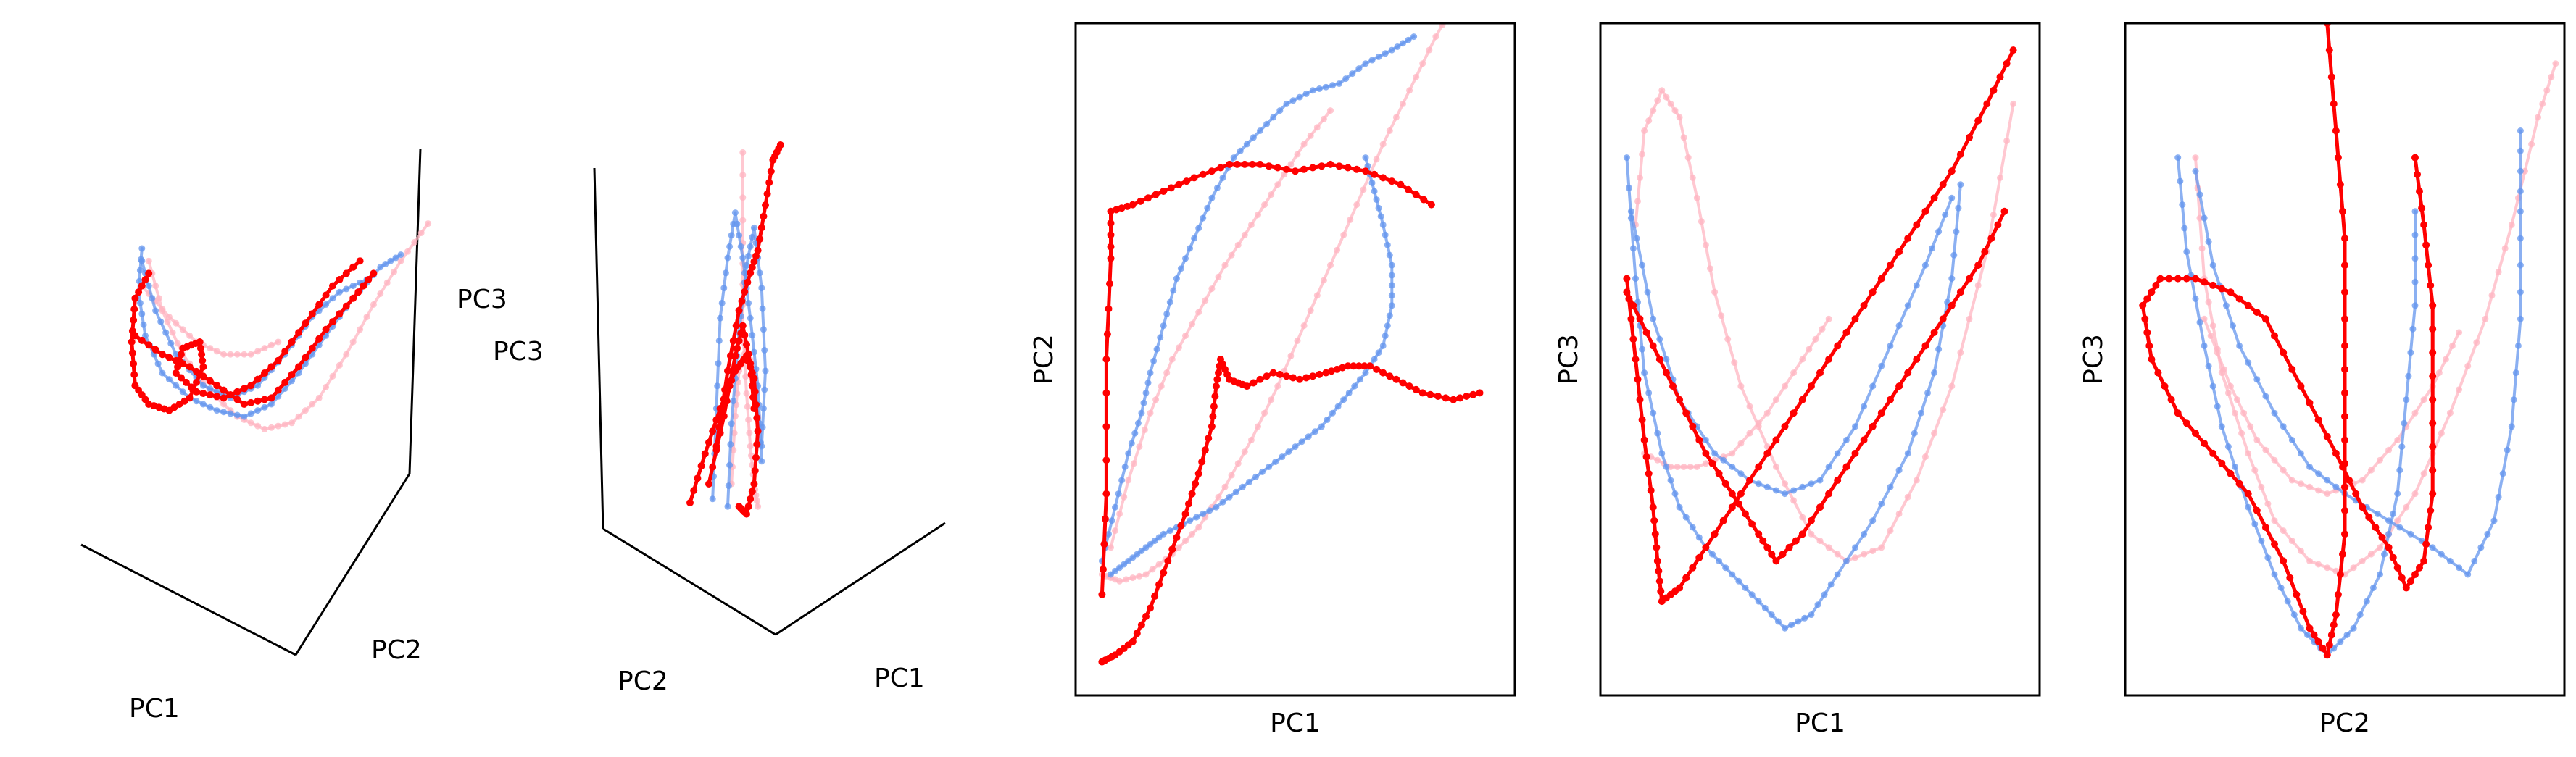 The image size is (2576, 757). Describe the element at coordinates (518, 352) in the screenshot. I see `pc3-axis-label: PC3` at that location.